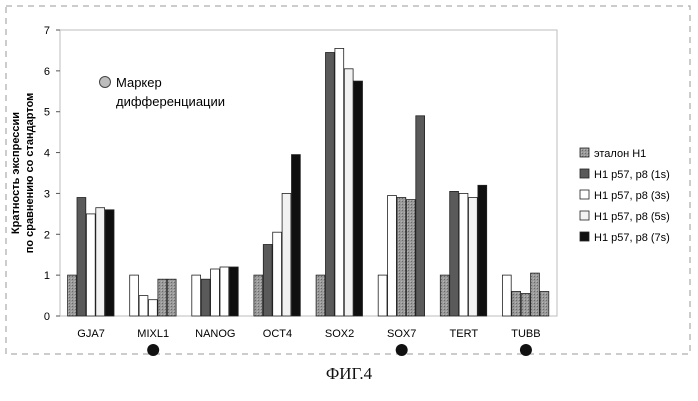  Describe the element at coordinates (464, 334) in the screenshot. I see `x-tick-label: TERT` at that location.